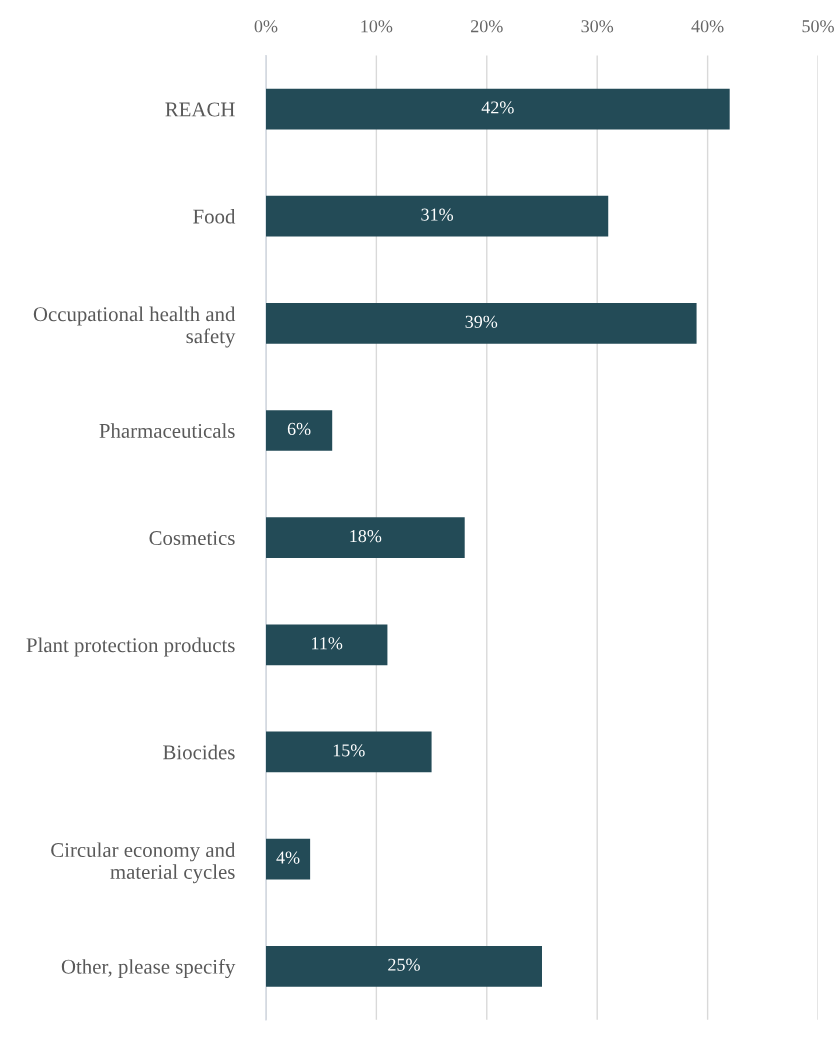 This screenshot has height=1046, width=839. Describe the element at coordinates (192, 538) in the screenshot. I see `y-tick-label: Cosmetics` at that location.